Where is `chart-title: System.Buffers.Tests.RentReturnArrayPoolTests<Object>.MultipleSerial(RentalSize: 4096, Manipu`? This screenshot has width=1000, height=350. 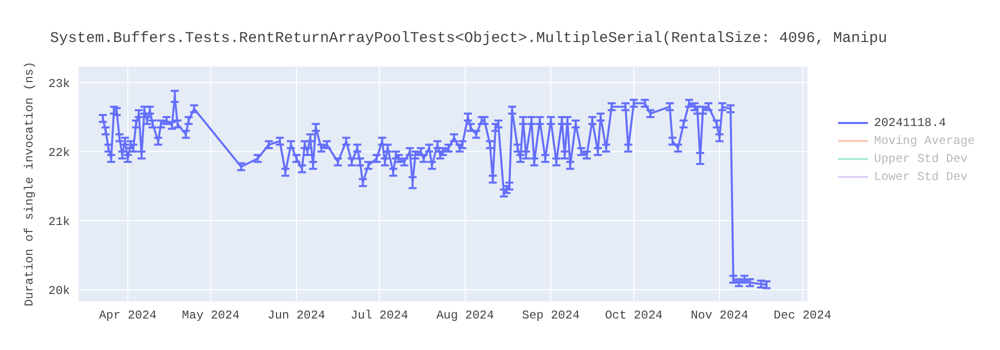
chart-title: System.Buffers.Tests.RentReturnArrayPoolTests<Object>.MultipleSerial(RentalSize: 4096, Manipu is located at coordinates (468, 39).